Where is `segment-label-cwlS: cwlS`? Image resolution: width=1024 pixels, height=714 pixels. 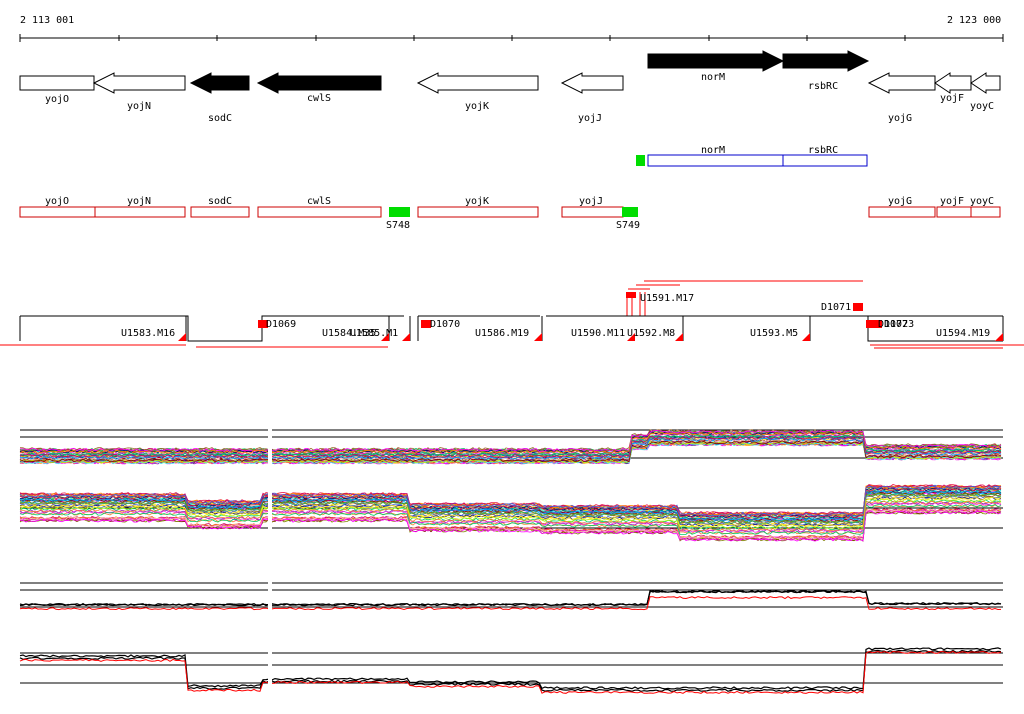 segment-label-cwlS: cwlS is located at coordinates (319, 201).